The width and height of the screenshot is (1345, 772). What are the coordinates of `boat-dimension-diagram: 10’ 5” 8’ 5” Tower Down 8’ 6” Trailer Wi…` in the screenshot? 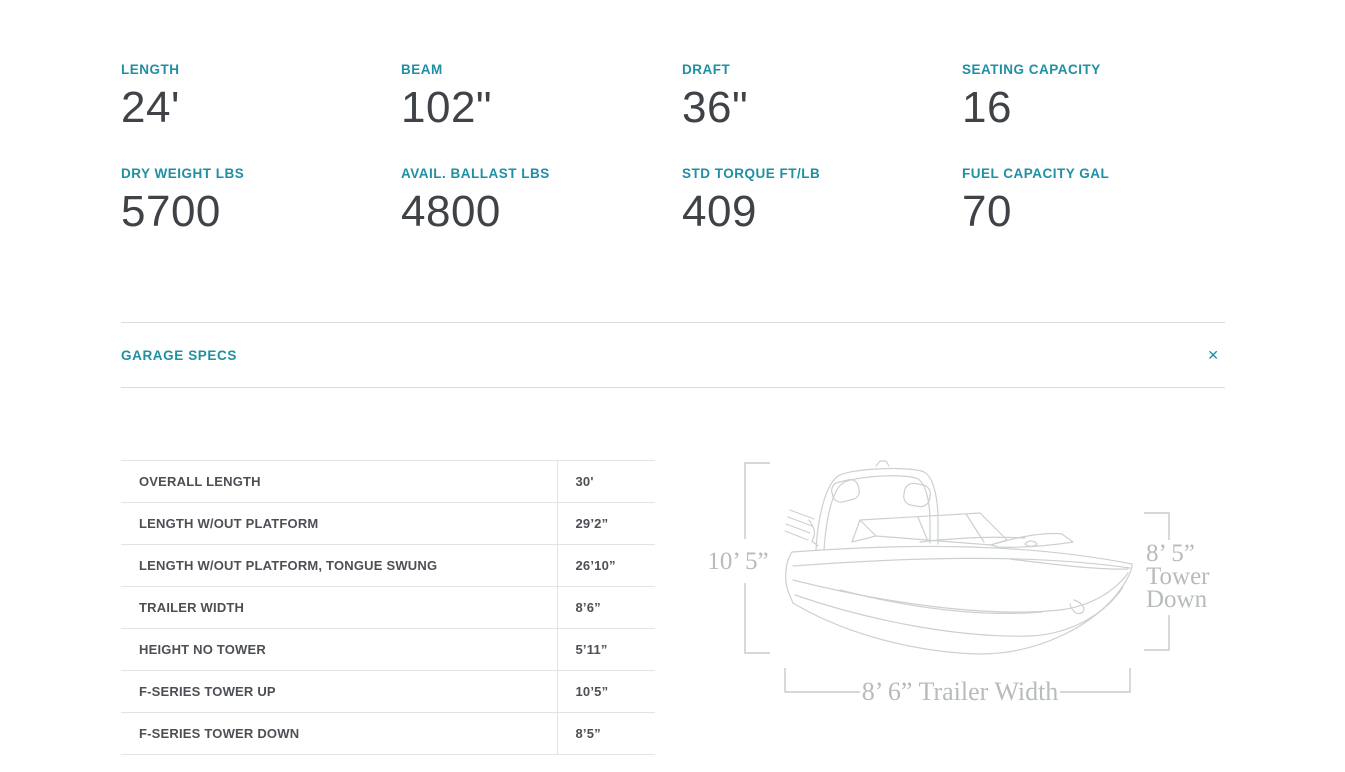 It's located at (958, 583).